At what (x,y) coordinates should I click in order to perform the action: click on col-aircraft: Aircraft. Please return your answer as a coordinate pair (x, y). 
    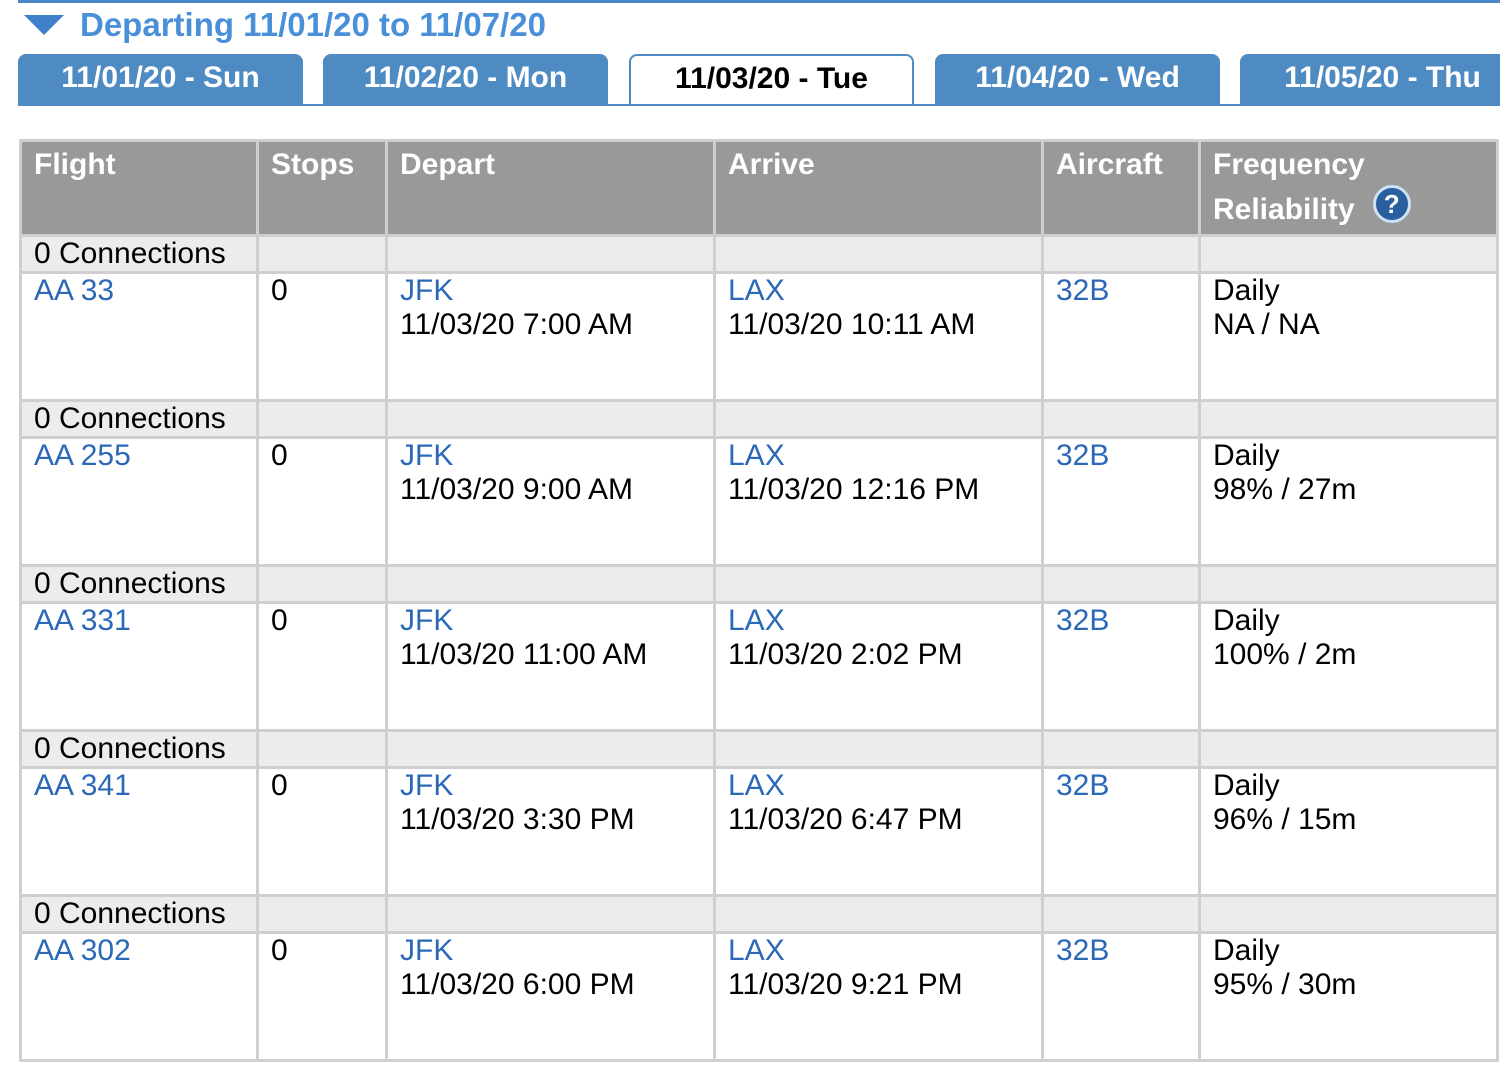
    Looking at the image, I should click on (1121, 188).